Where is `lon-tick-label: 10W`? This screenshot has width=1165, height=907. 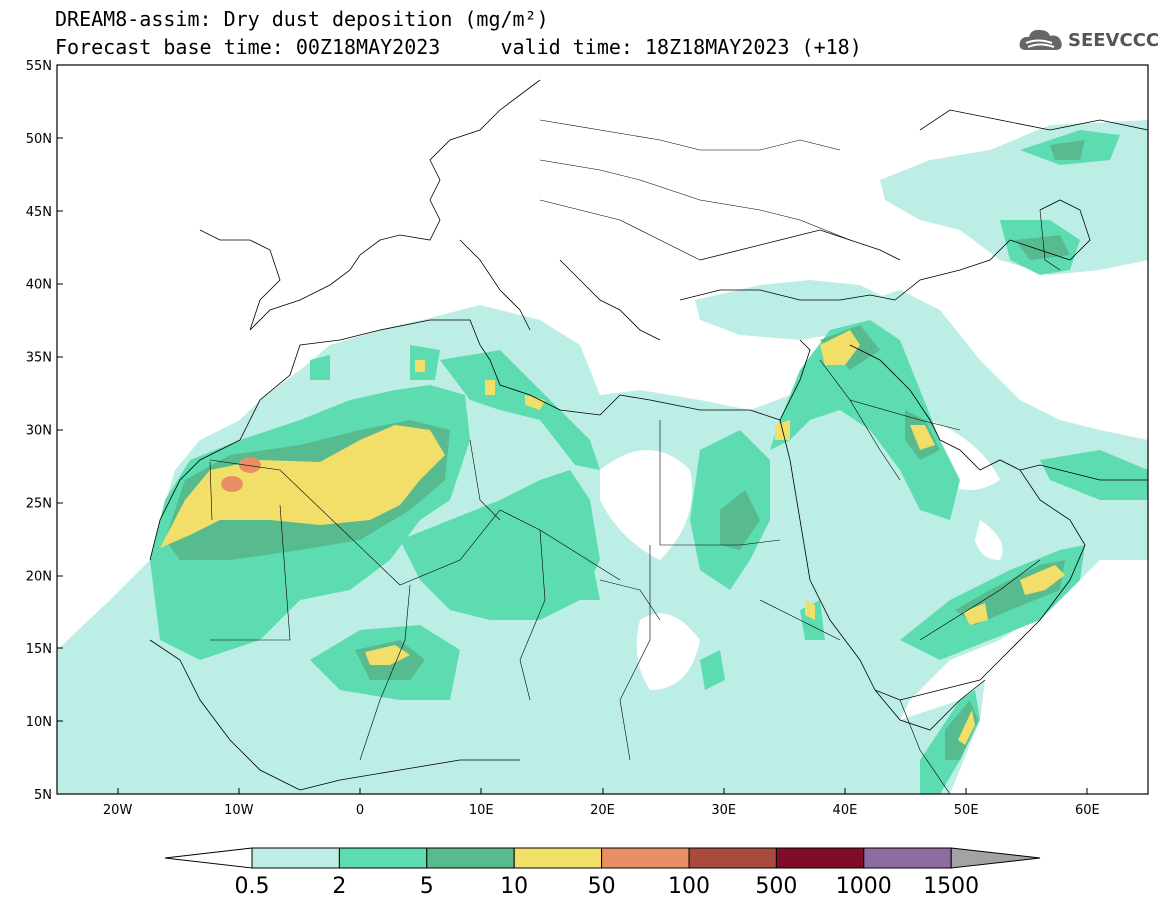
lon-tick-label: 10W is located at coordinates (239, 810).